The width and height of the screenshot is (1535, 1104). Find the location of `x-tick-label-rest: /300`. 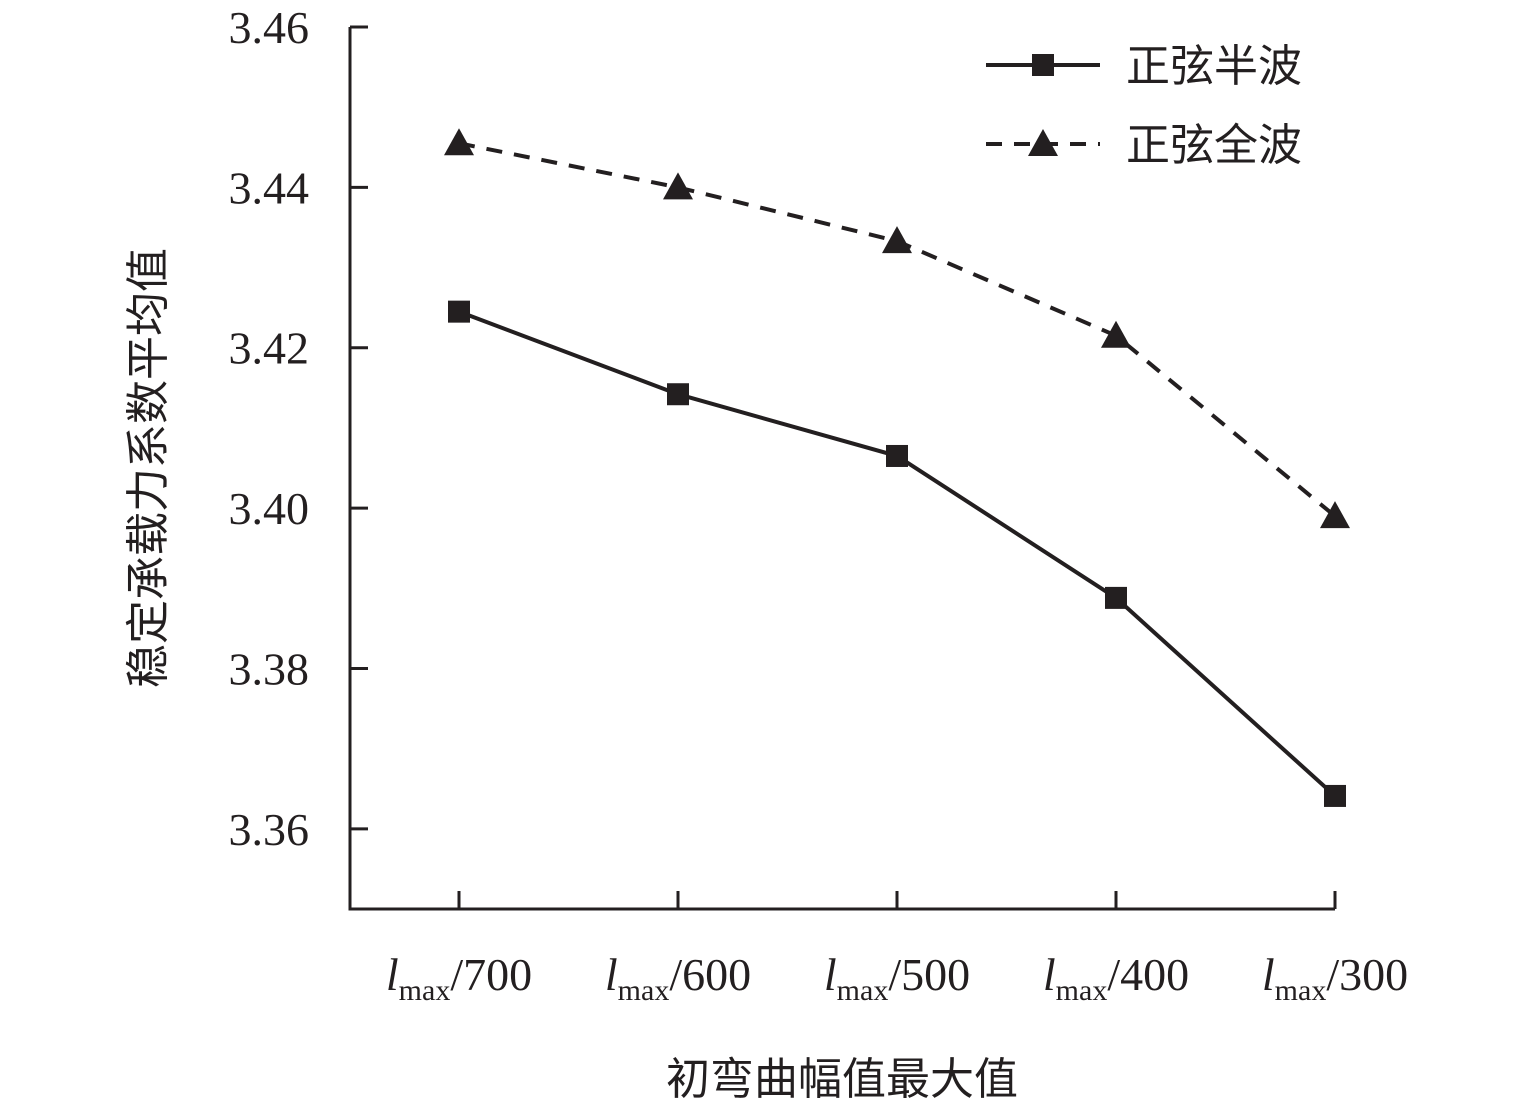

x-tick-label-rest: /300 is located at coordinates (1367, 974).